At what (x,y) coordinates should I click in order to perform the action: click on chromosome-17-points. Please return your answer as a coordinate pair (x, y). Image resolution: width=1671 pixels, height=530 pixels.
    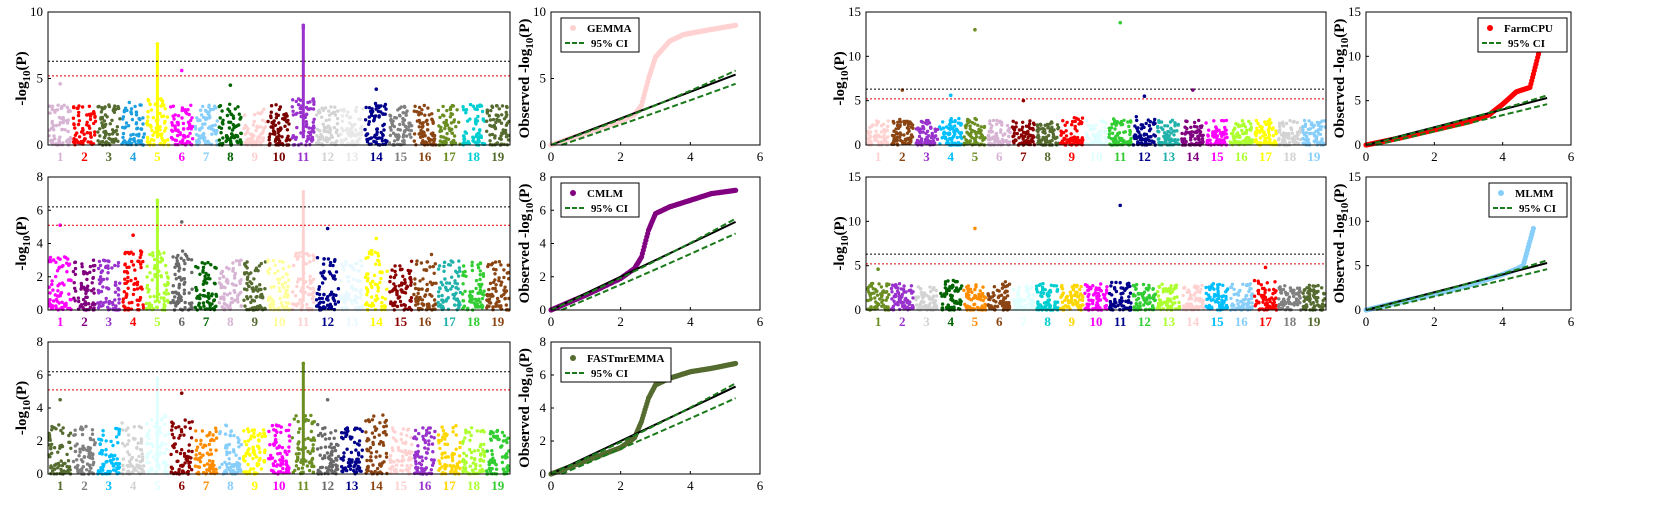
    Looking at the image, I should click on (449, 125).